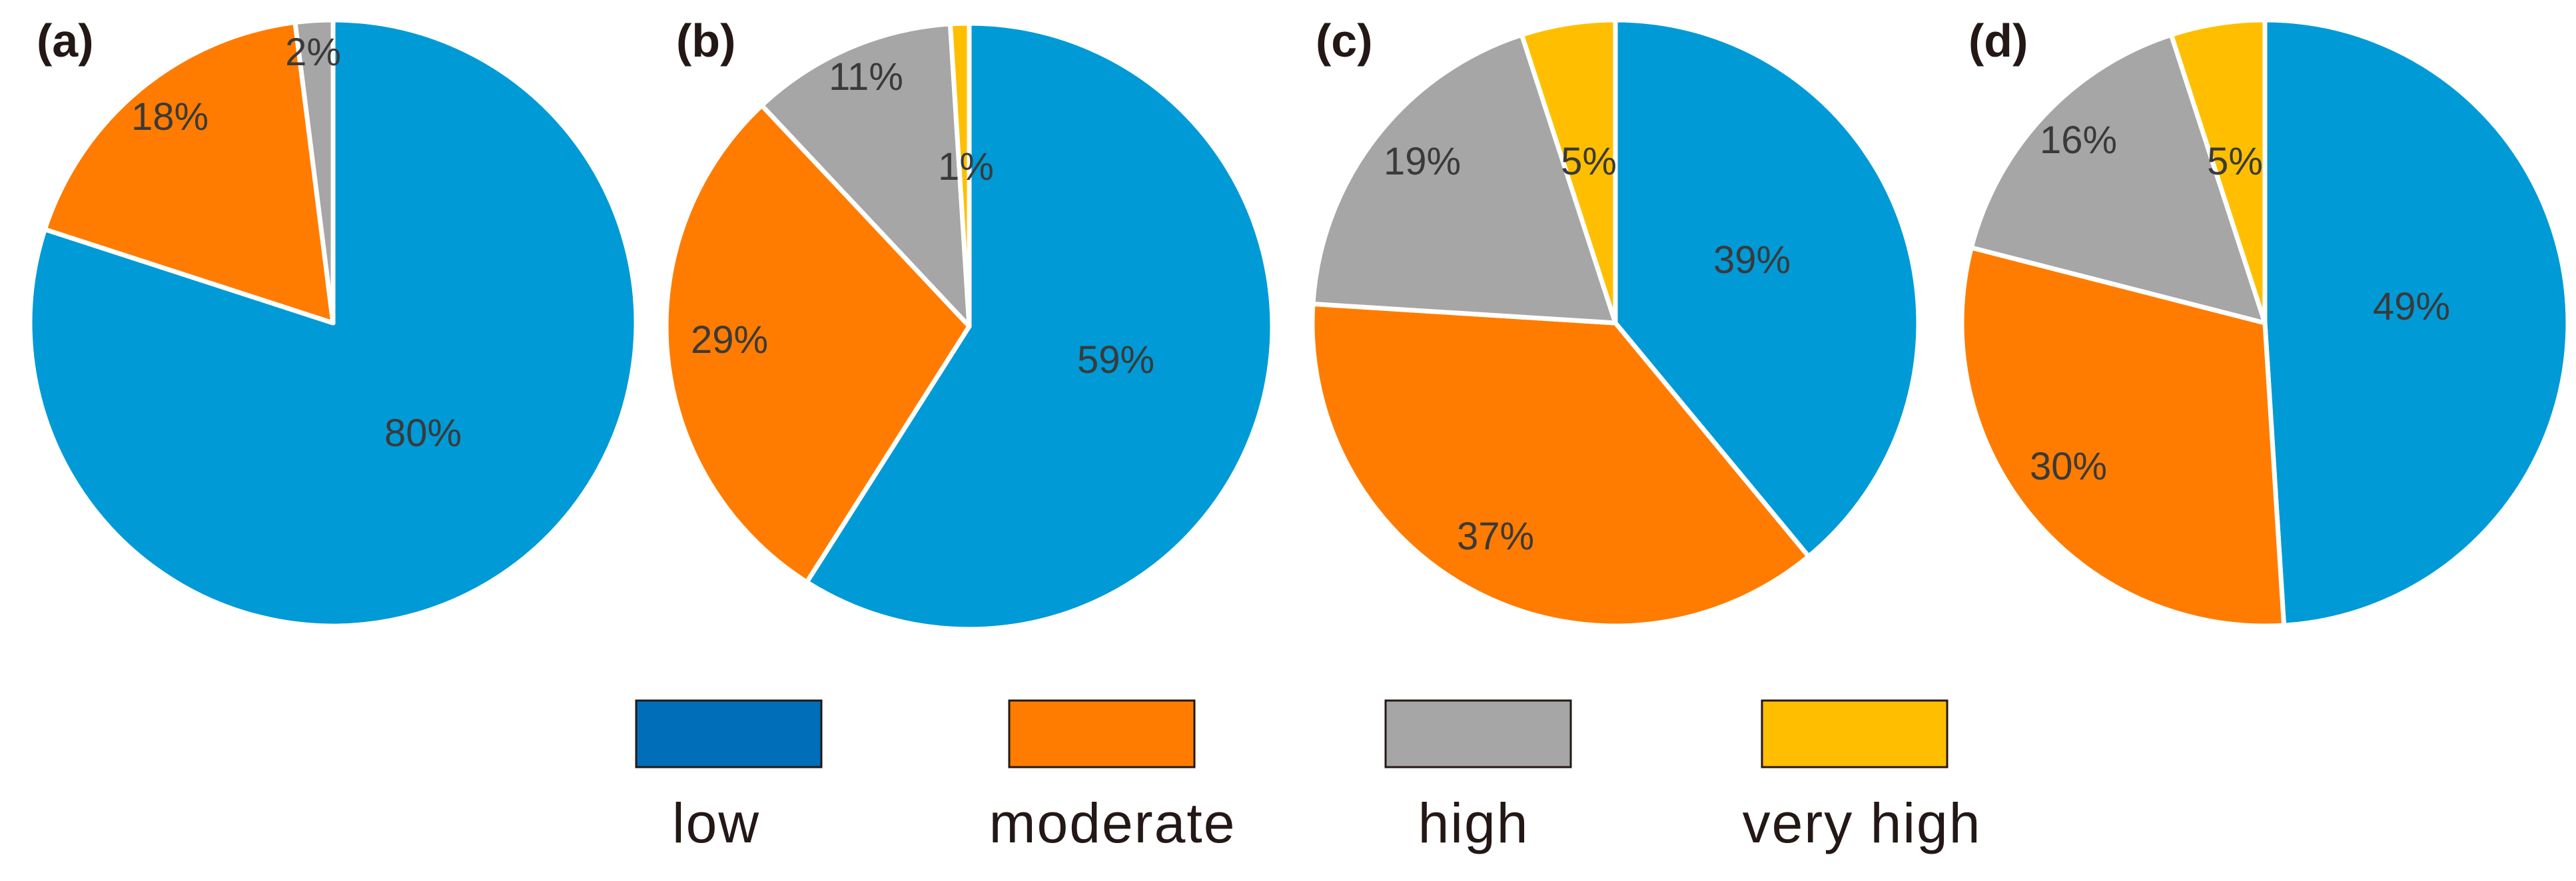 This screenshot has height=881, width=2576. What do you see at coordinates (1113, 776) in the screenshot?
I see `legend-item-moderate: moderate` at bounding box center [1113, 776].